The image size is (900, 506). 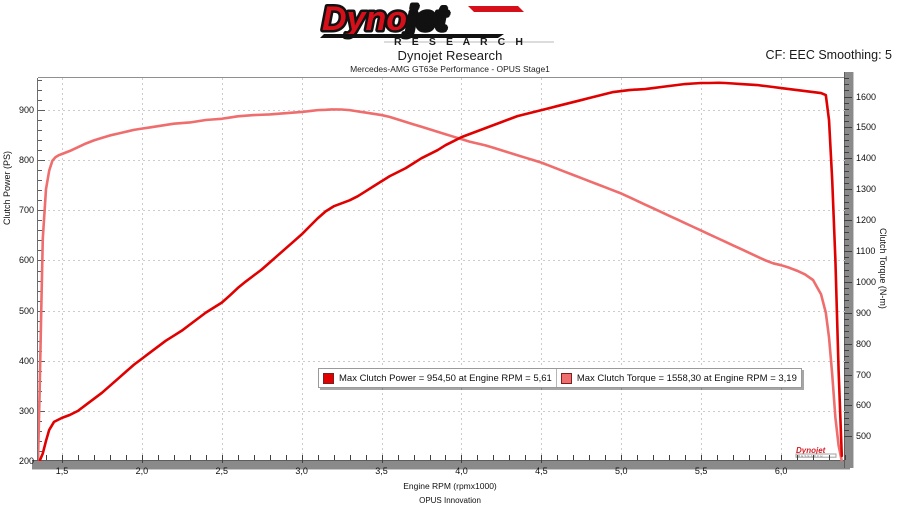 What do you see at coordinates (450, 55) in the screenshot?
I see `page-title: Dynojet Research` at bounding box center [450, 55].